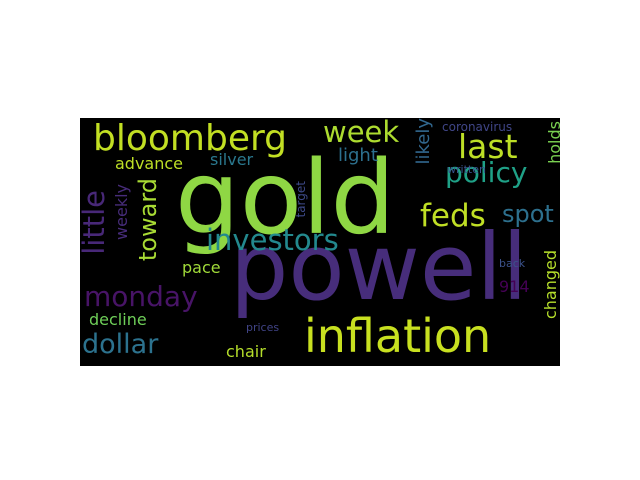 The image size is (640, 480). Describe the element at coordinates (552, 142) in the screenshot. I see `word-holds: holds` at that location.